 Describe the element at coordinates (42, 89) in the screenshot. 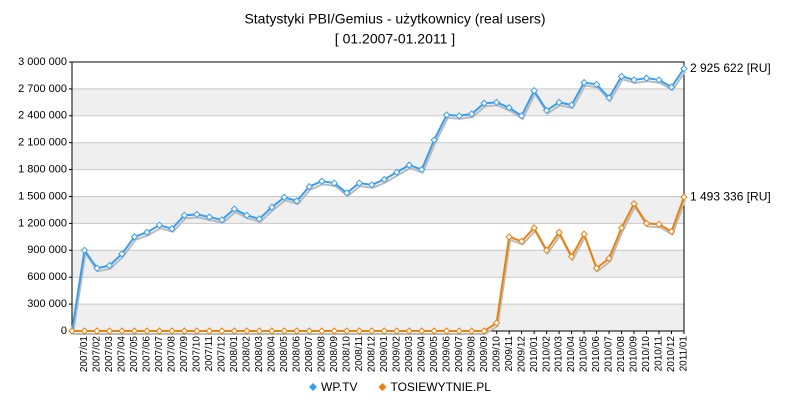

I see `y-tick-label: 2 700 000` at that location.